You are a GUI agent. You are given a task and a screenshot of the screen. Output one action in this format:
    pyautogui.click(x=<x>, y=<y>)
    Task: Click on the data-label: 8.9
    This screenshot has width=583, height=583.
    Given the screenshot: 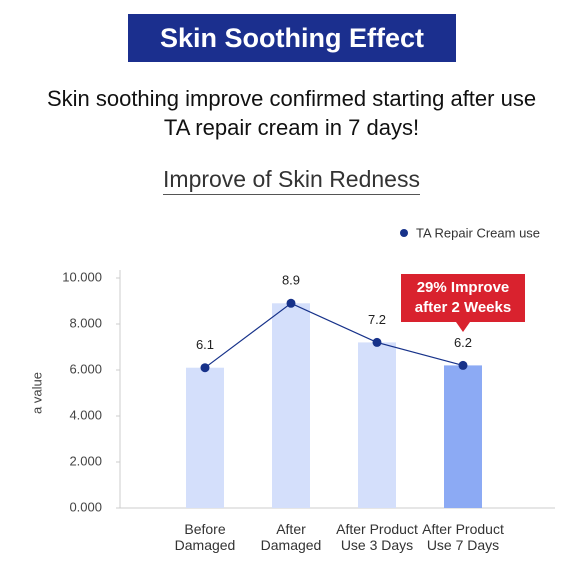 What is the action you would take?
    pyautogui.click(x=291, y=280)
    